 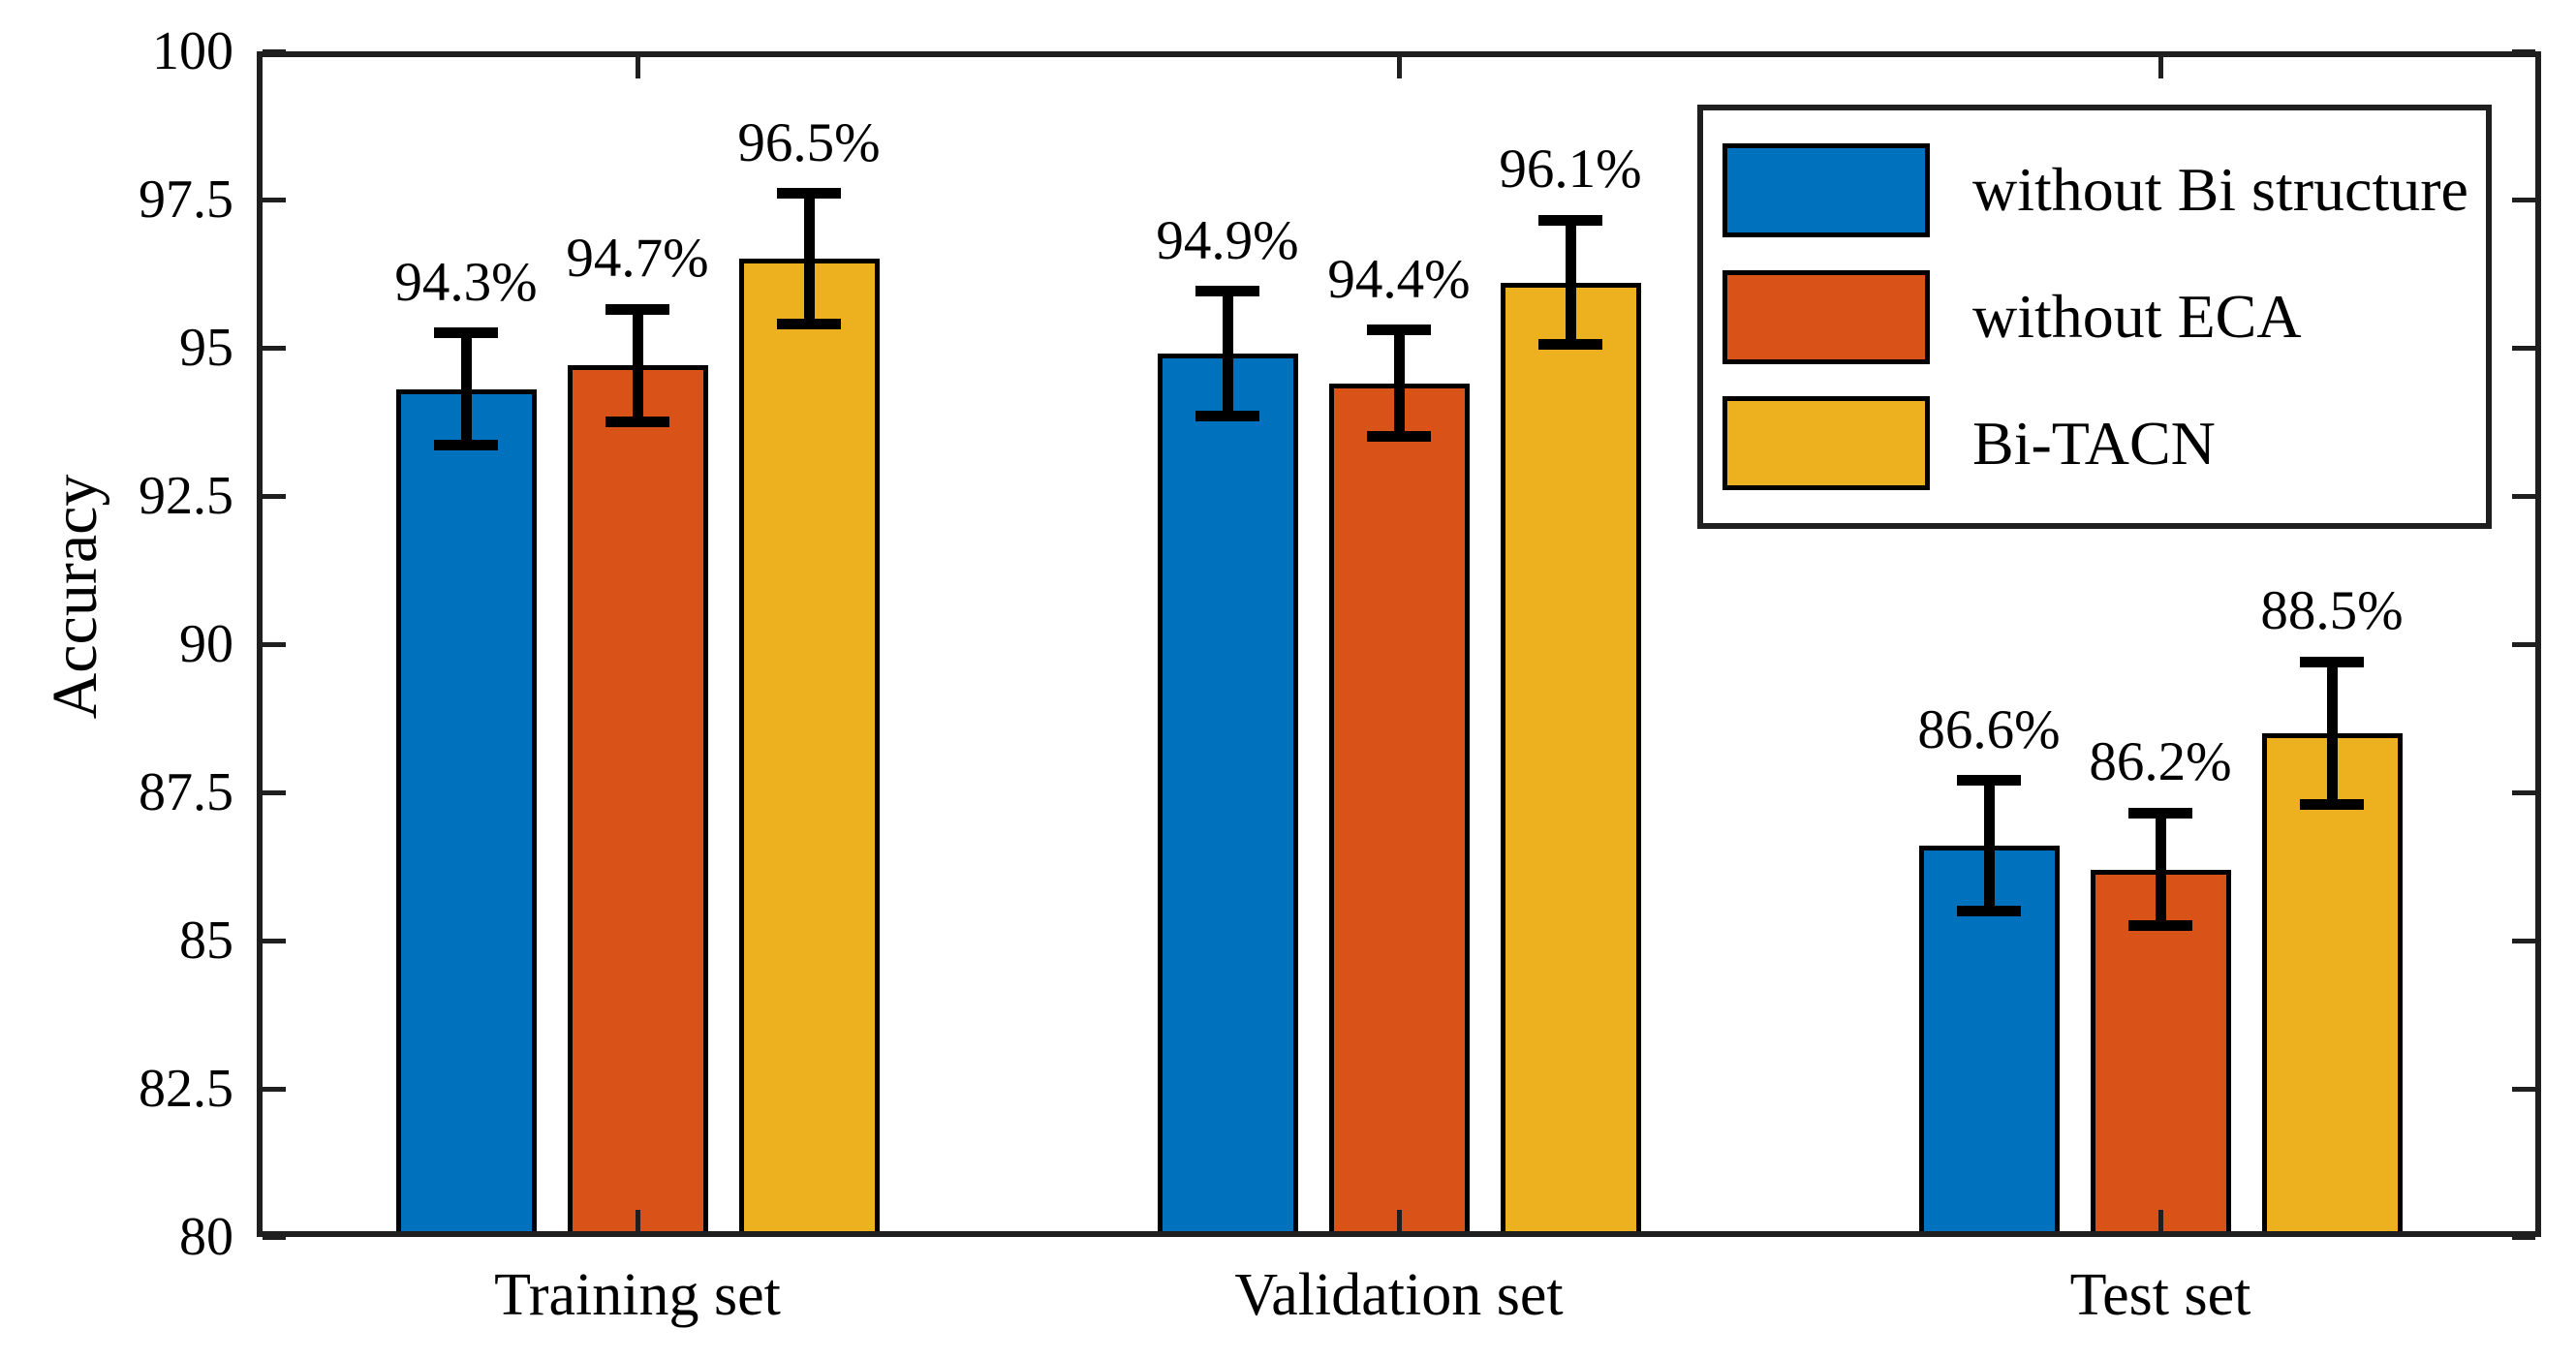 What do you see at coordinates (809, 142) in the screenshot?
I see `bar-value-label: 96.5%` at bounding box center [809, 142].